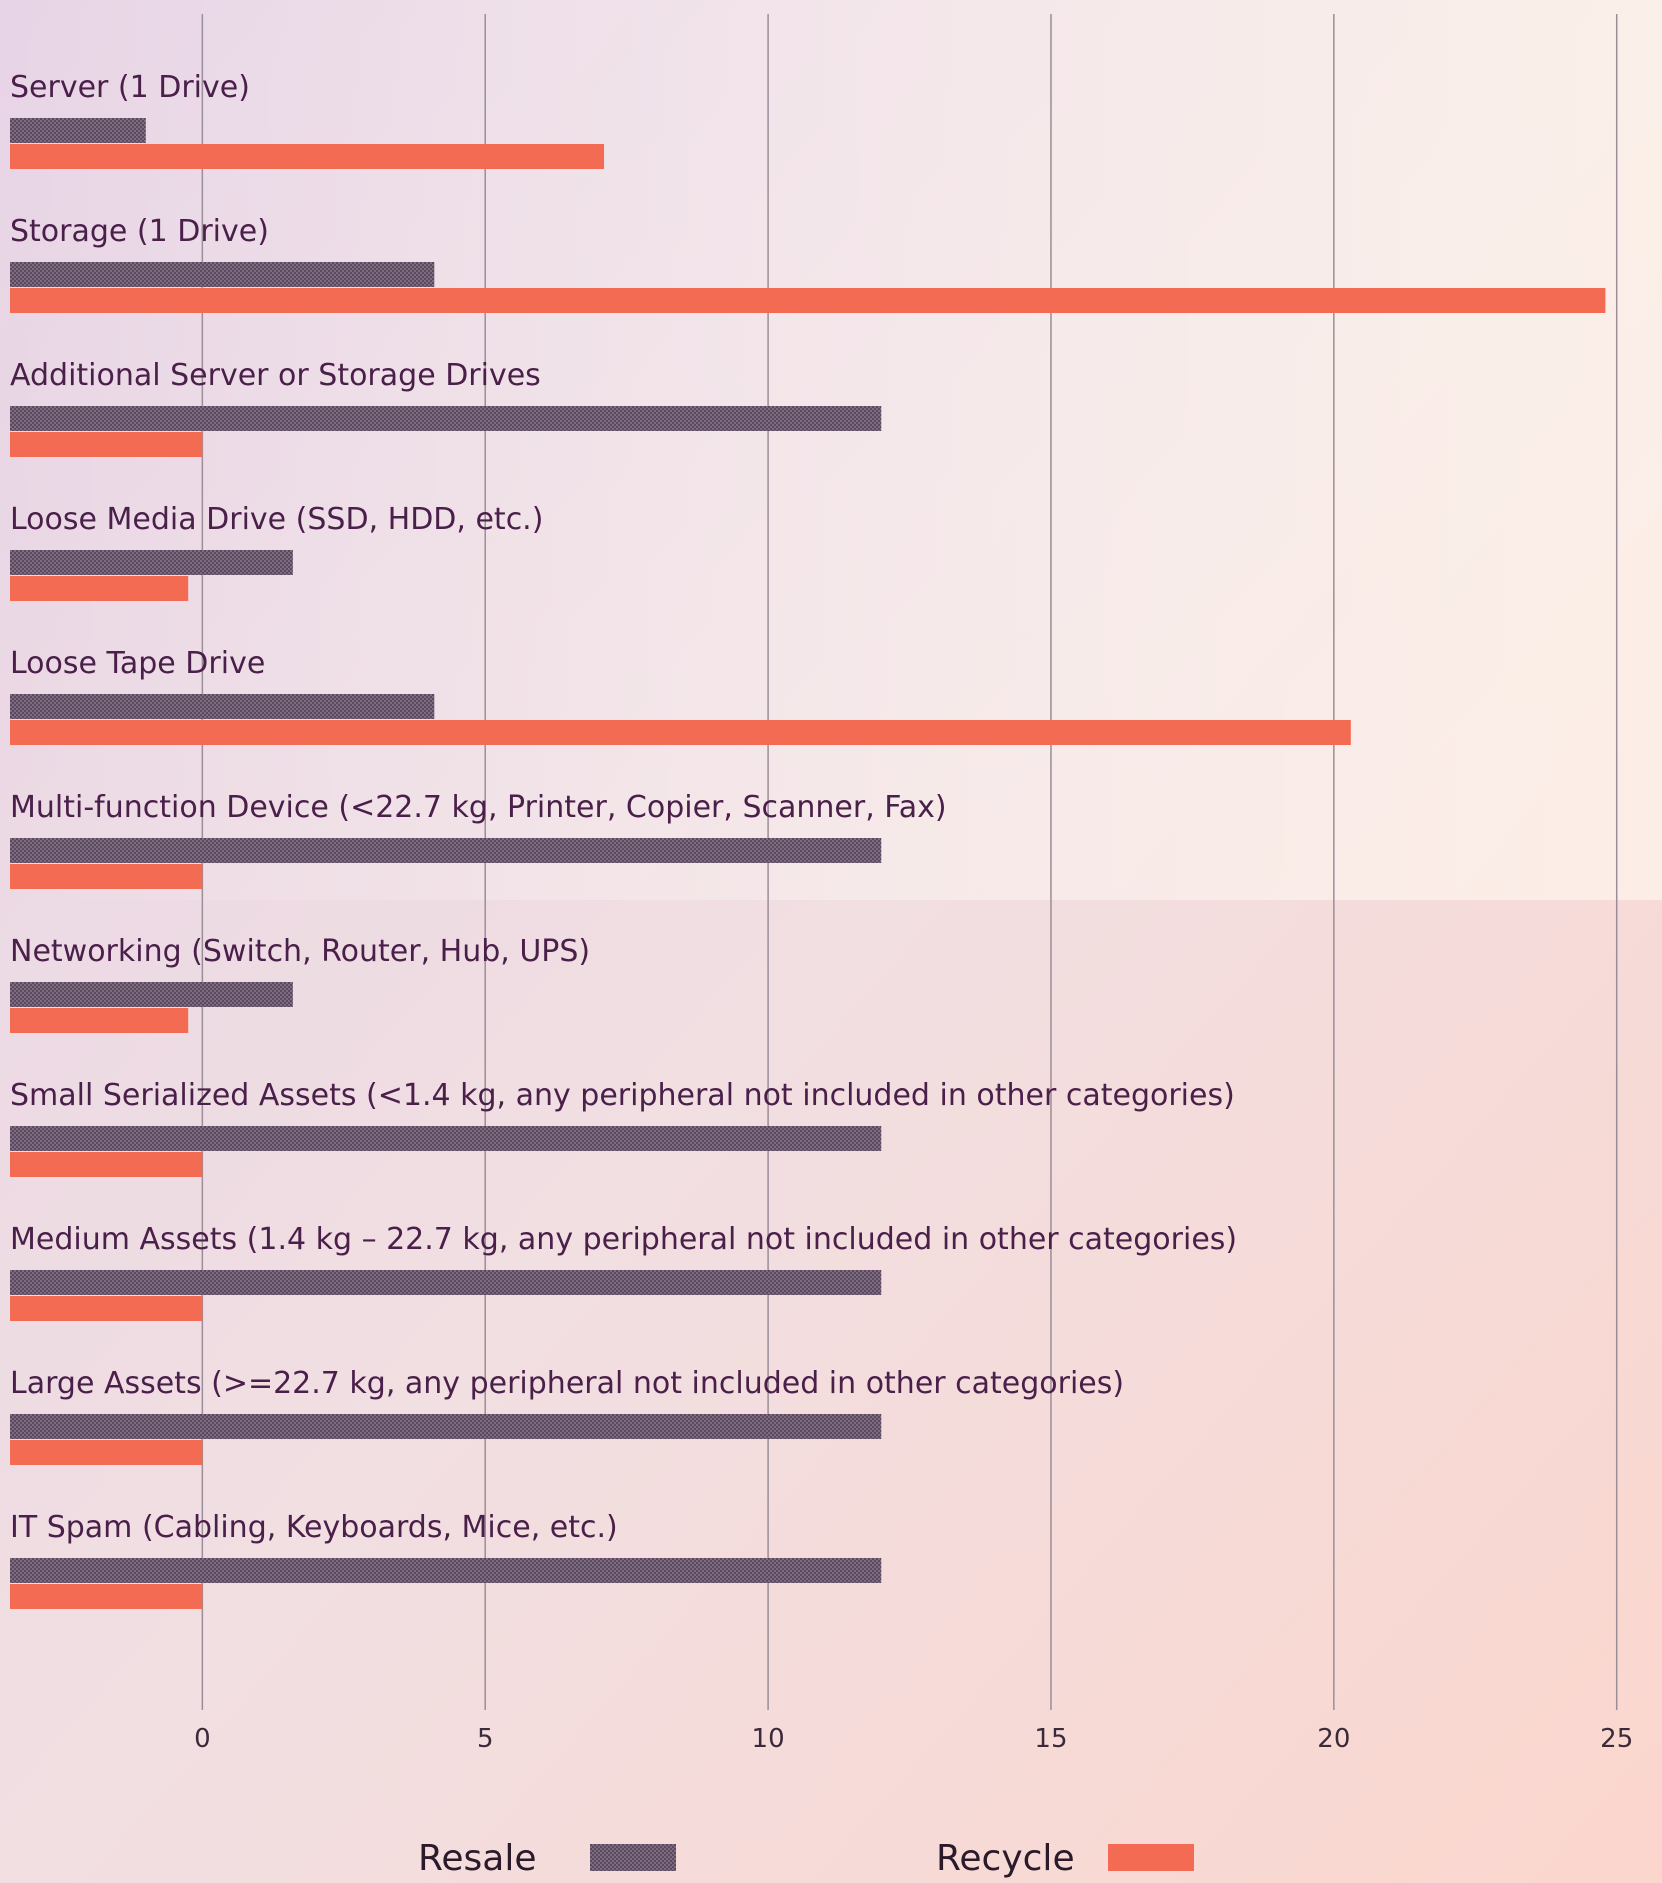 Image resolution: width=1662 pixels, height=1883 pixels. Describe the element at coordinates (768, 1739) in the screenshot. I see `x-tick-label: 10` at that location.